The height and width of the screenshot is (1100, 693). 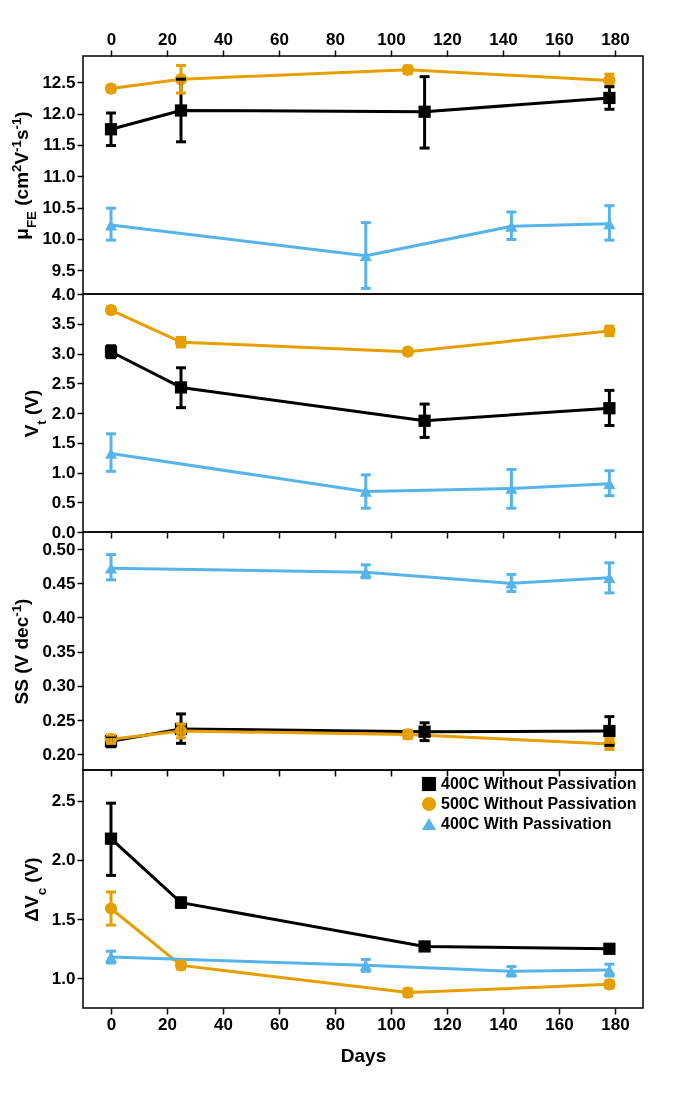 What do you see at coordinates (59, 114) in the screenshot?
I see `y-tick-label: 12.0` at bounding box center [59, 114].